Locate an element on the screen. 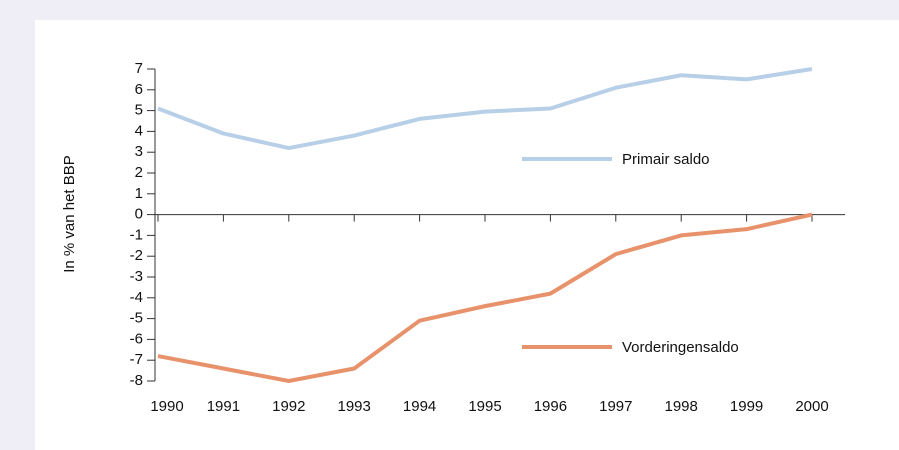  y-tick-label: -5 is located at coordinates (136, 318).